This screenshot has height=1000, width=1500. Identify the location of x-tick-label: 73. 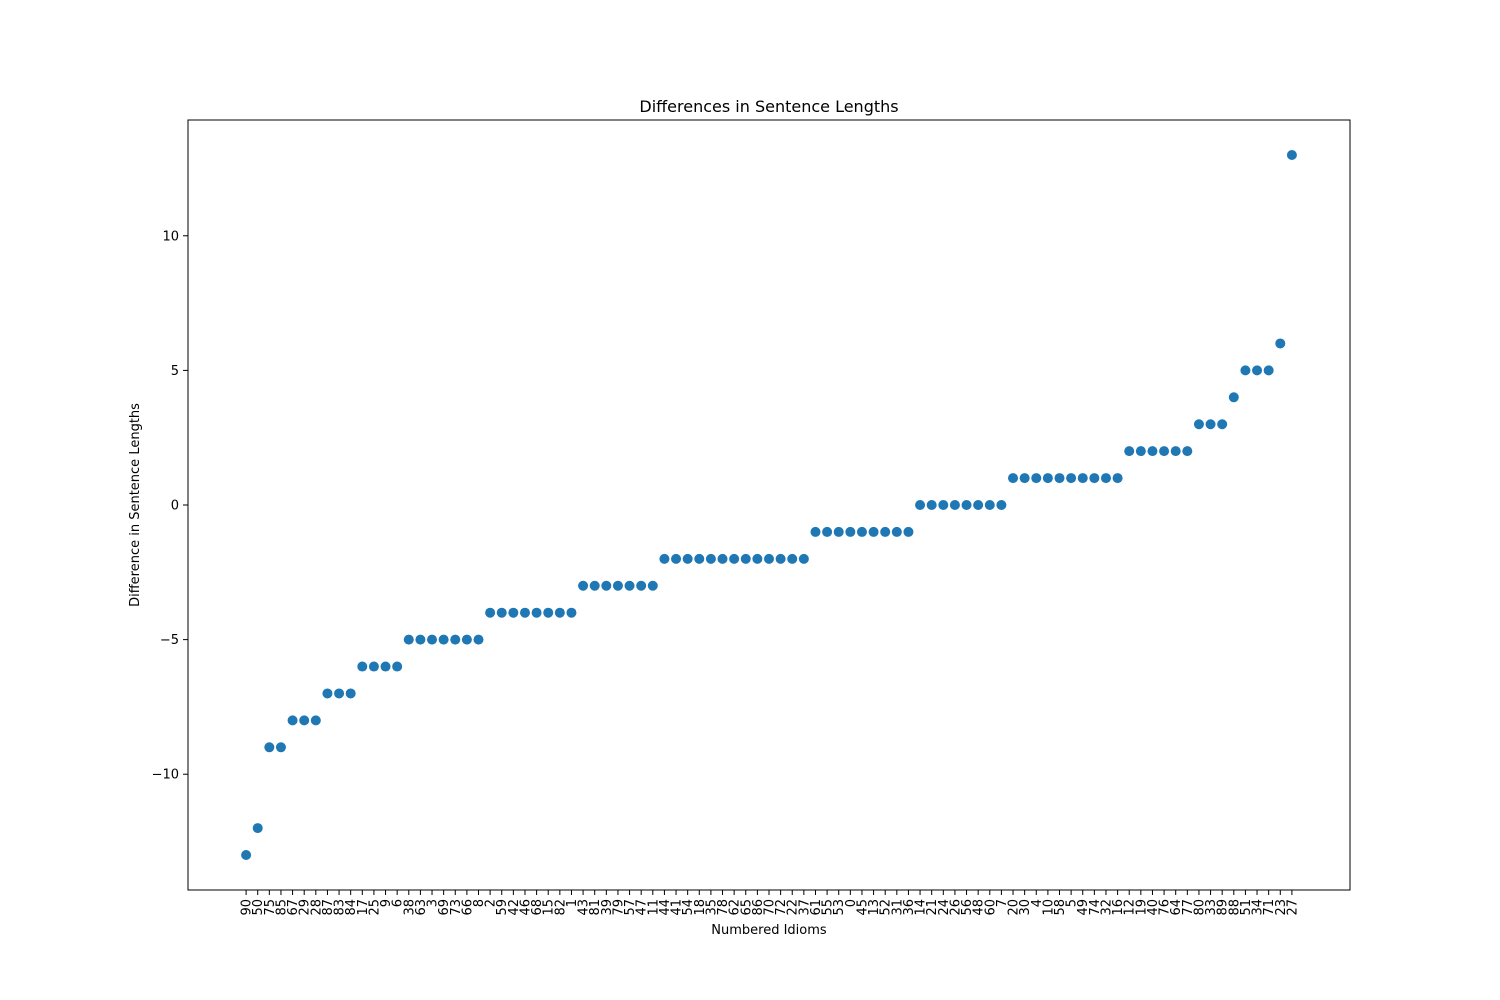
(456, 907).